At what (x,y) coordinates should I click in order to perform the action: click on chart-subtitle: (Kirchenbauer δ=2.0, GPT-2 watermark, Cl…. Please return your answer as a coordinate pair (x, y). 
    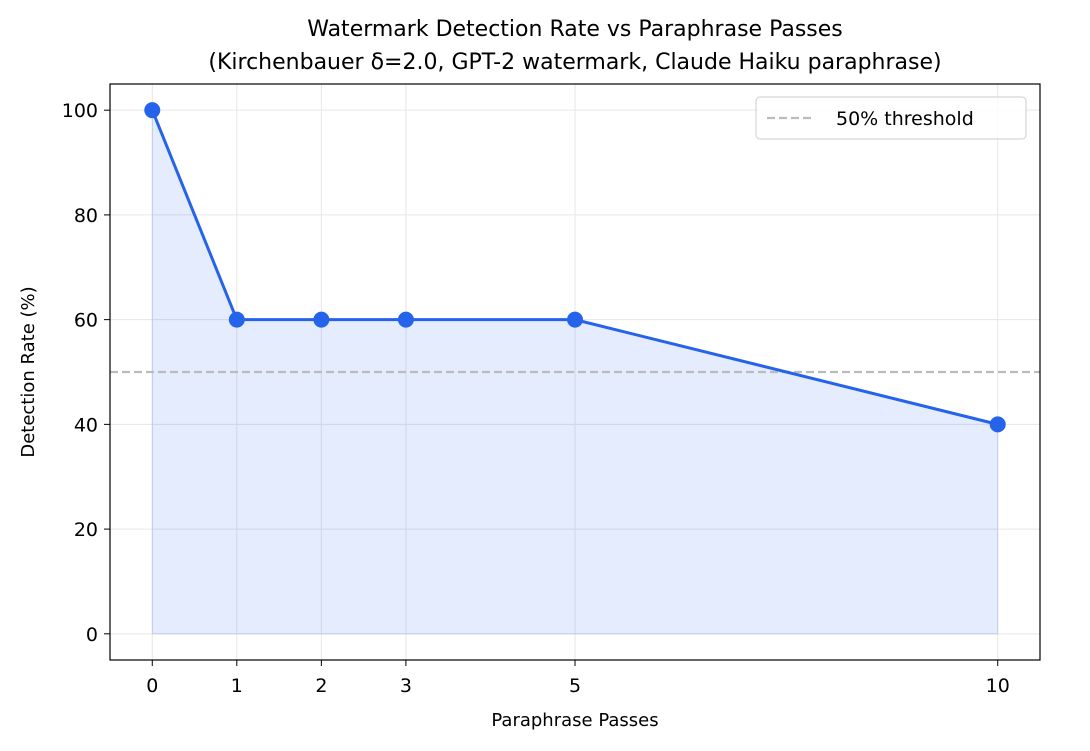
    Looking at the image, I should click on (574, 62).